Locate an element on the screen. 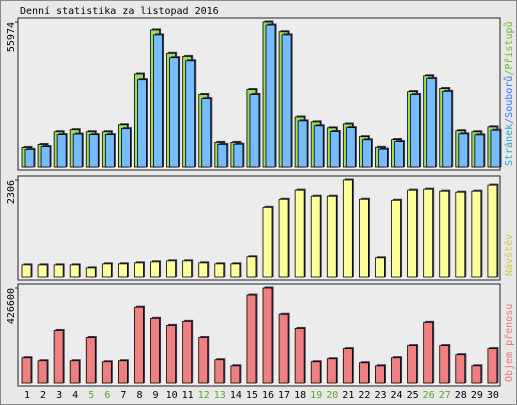 The image size is (517, 405). legend-entry: Objem přenosu is located at coordinates (509, 343).